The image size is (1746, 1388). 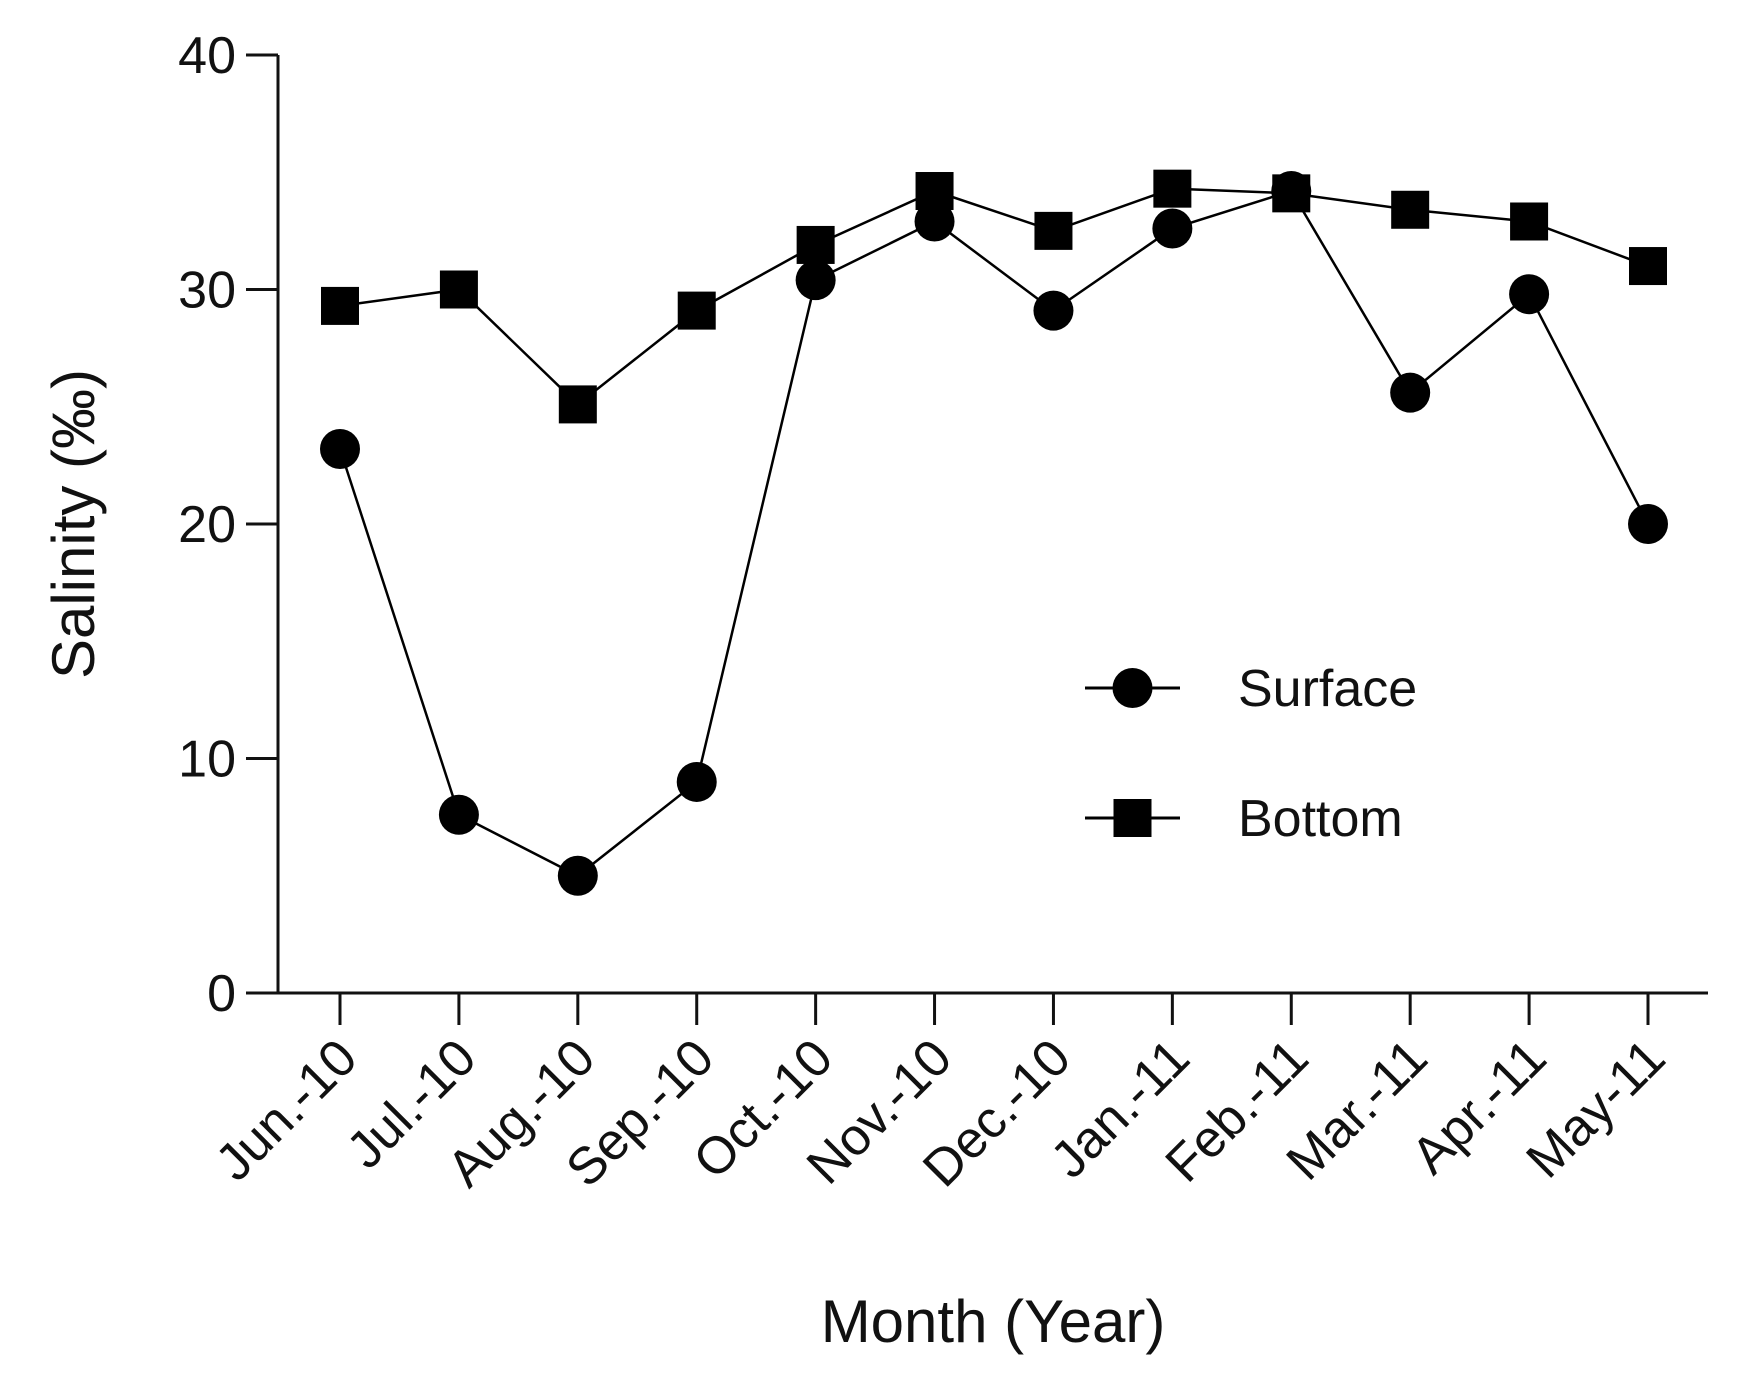 I want to click on y-axis-title: Salinity (‰), so click(x=73, y=524).